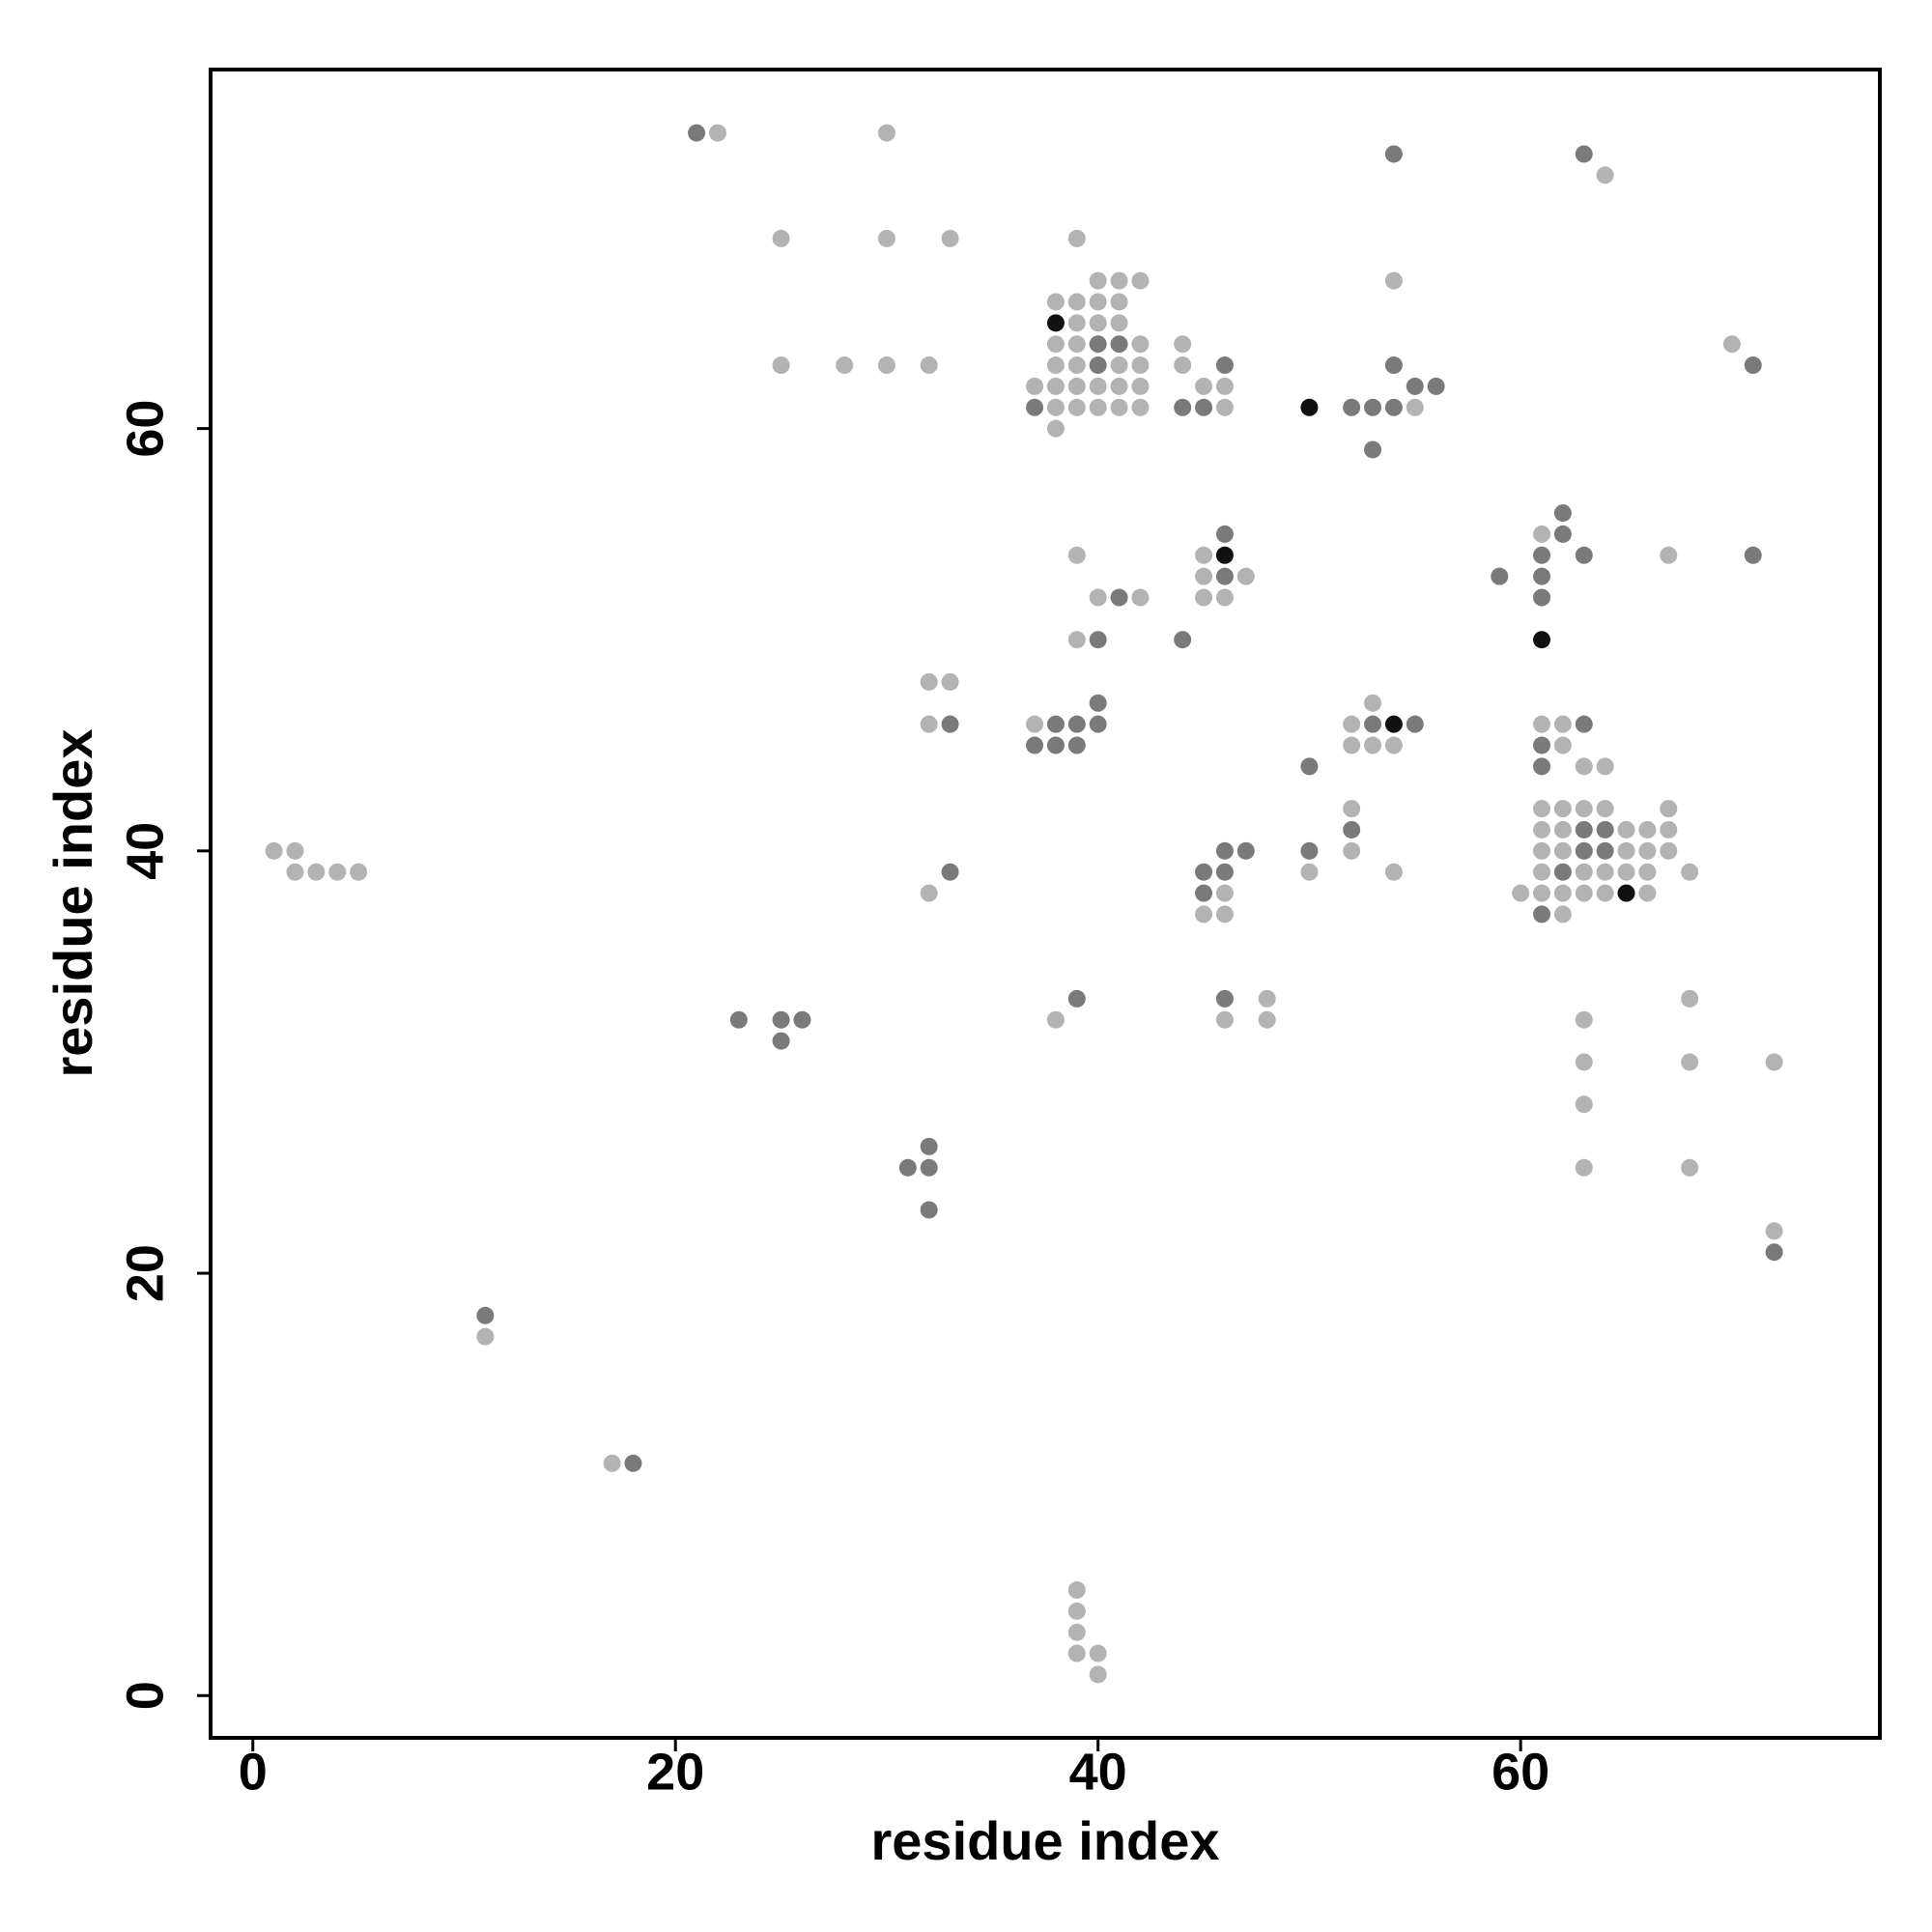  Describe the element at coordinates (675, 1772) in the screenshot. I see `x-tick-label: 20` at that location.